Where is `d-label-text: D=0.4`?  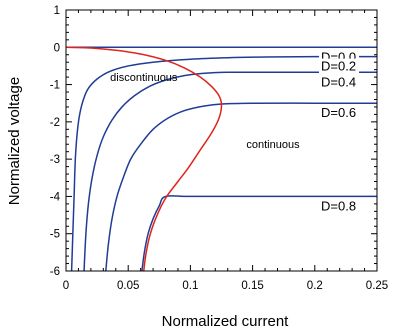
d-label-text: D=0.4 is located at coordinates (338, 81).